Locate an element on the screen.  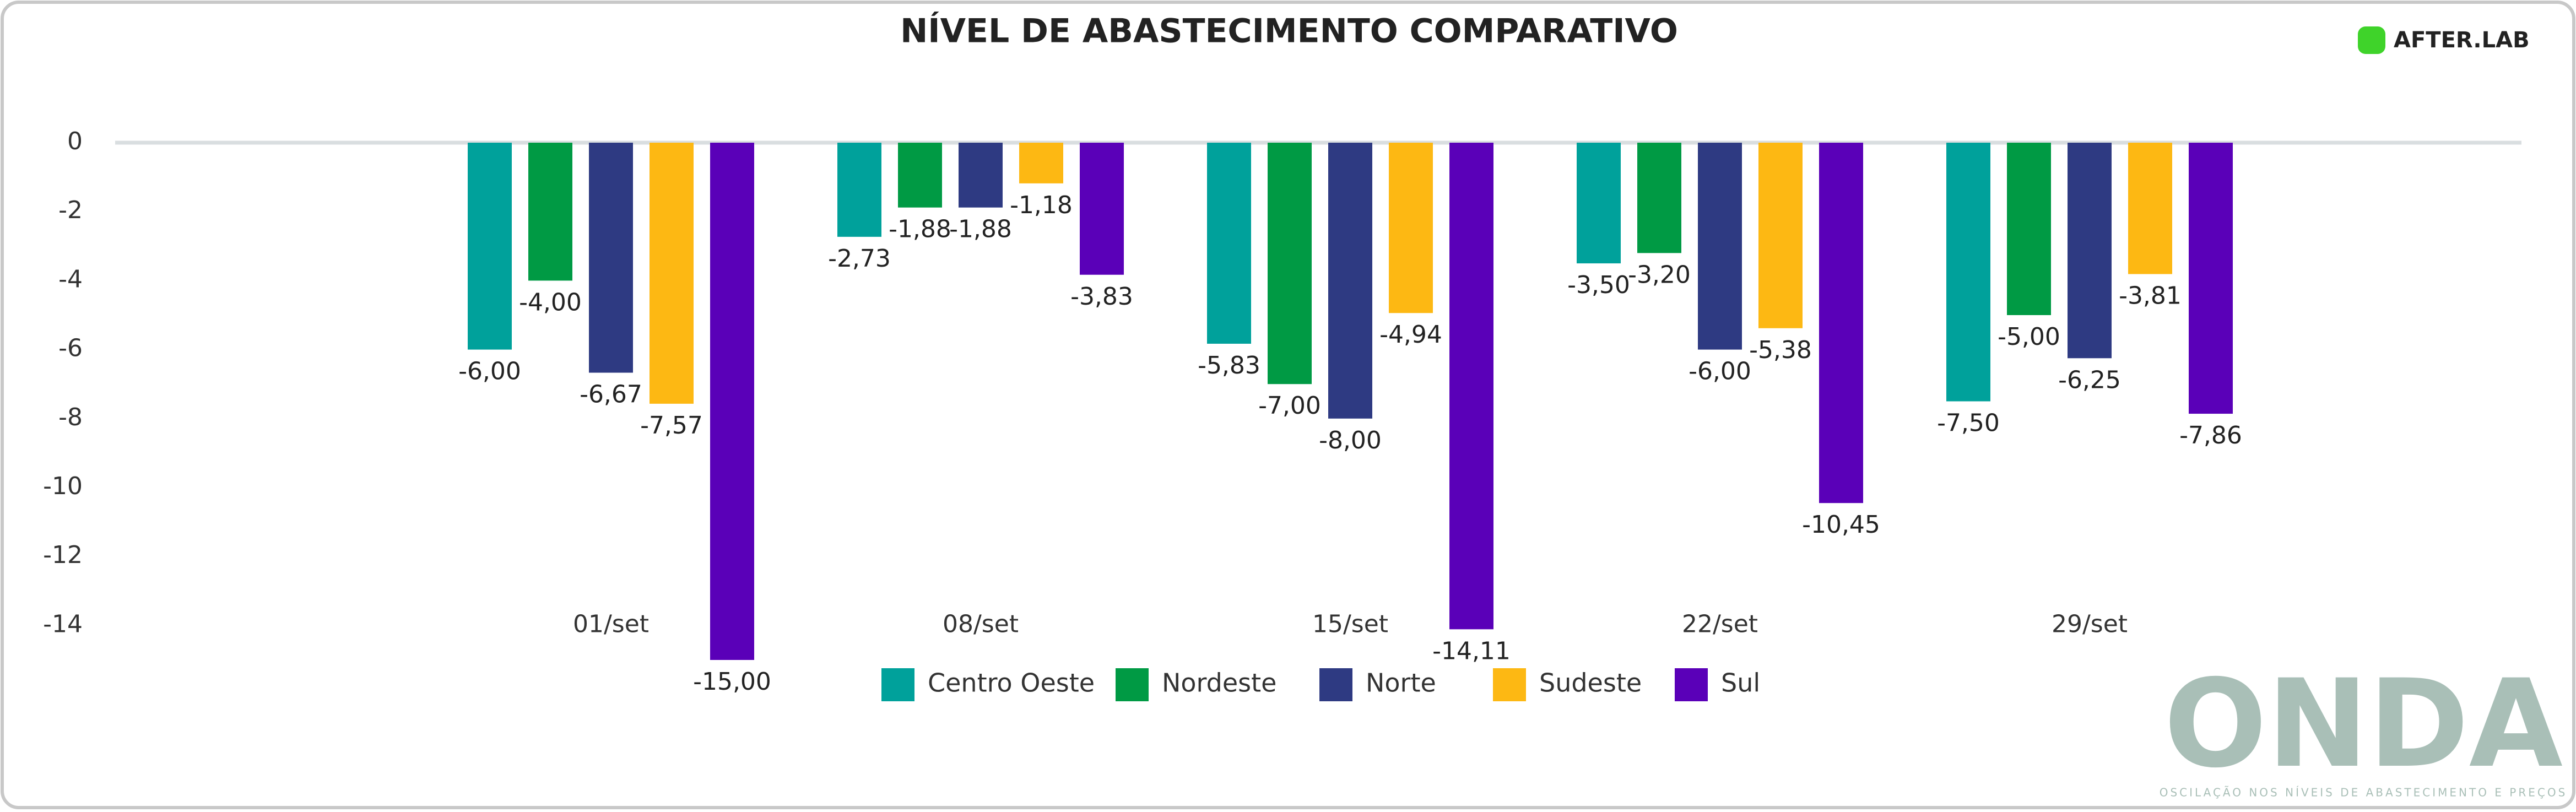
y-tick-label: 0 is located at coordinates (75, 141).